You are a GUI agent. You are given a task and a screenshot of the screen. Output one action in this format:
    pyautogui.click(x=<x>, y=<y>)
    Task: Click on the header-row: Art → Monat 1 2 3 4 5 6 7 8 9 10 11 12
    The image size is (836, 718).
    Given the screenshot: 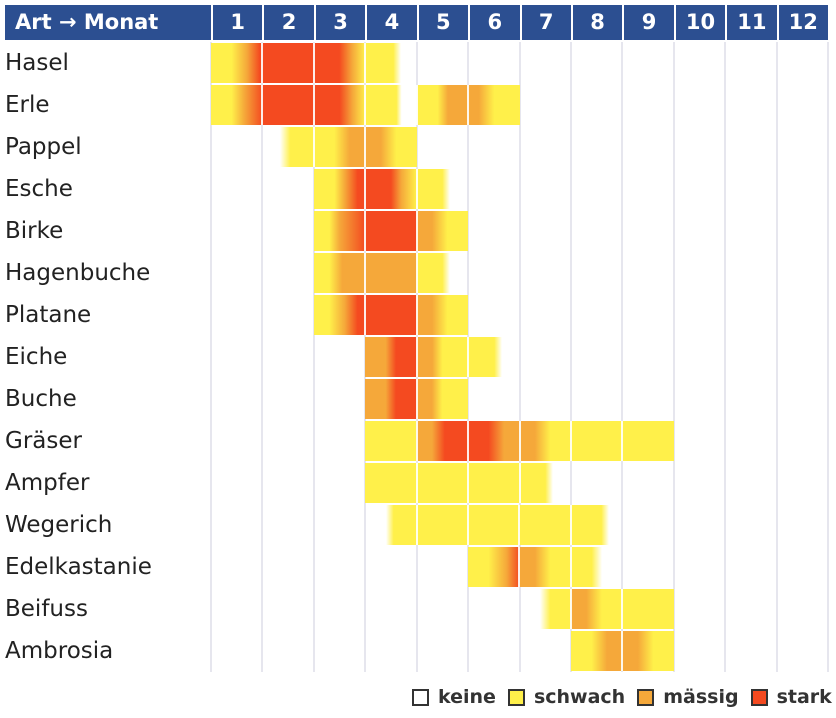 What is the action you would take?
    pyautogui.click(x=416, y=22)
    